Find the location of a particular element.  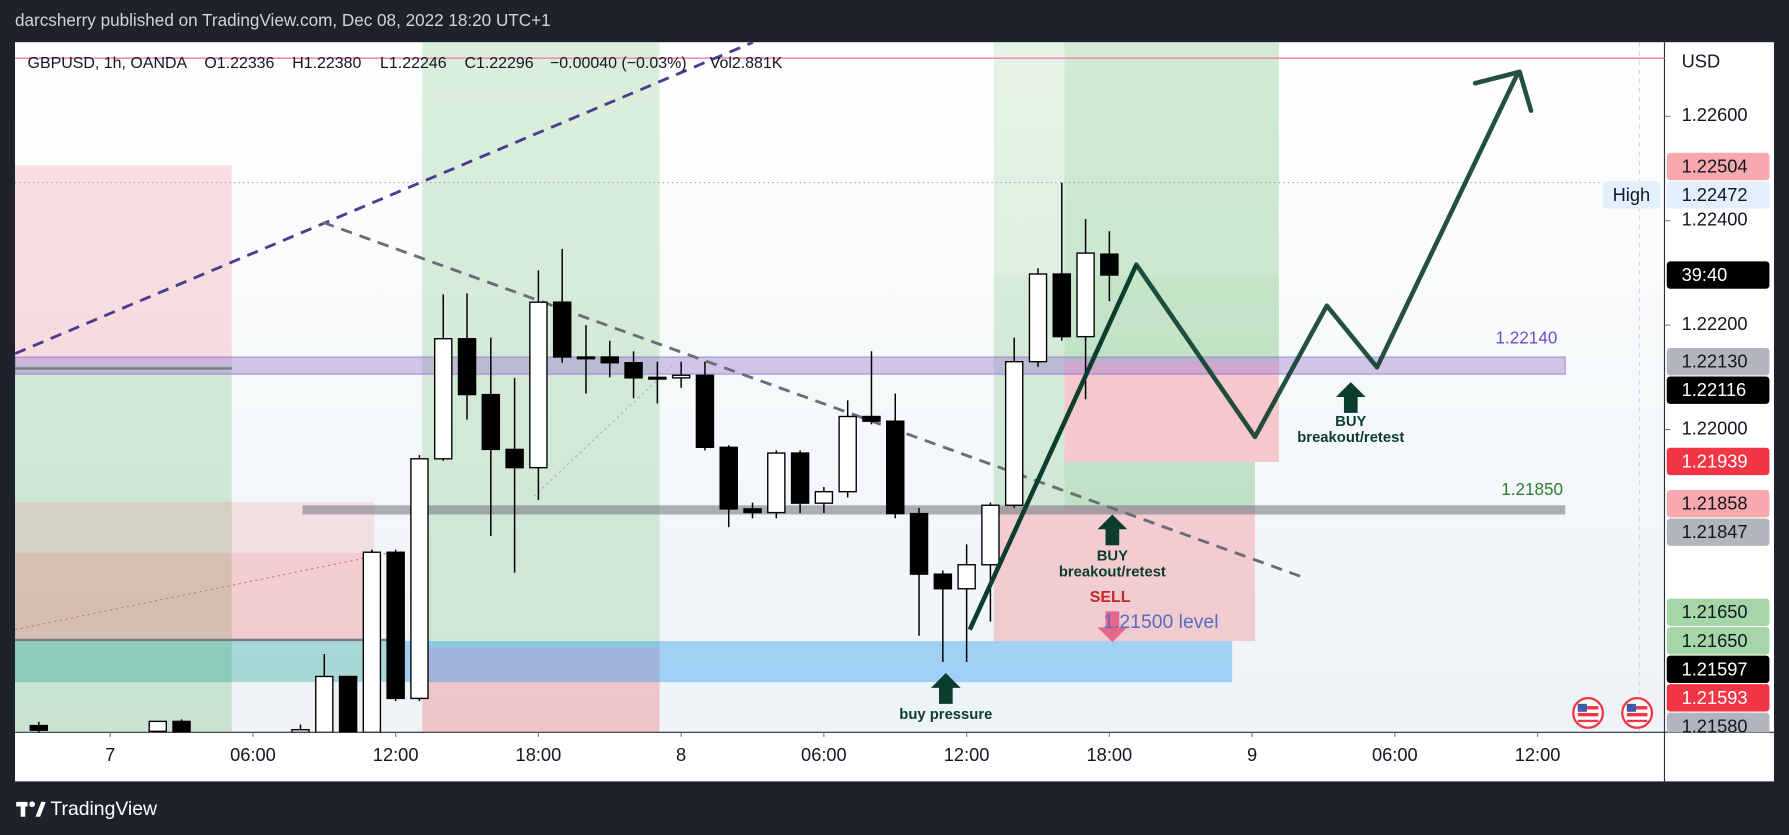

countdown: 39:40 is located at coordinates (1705, 274).